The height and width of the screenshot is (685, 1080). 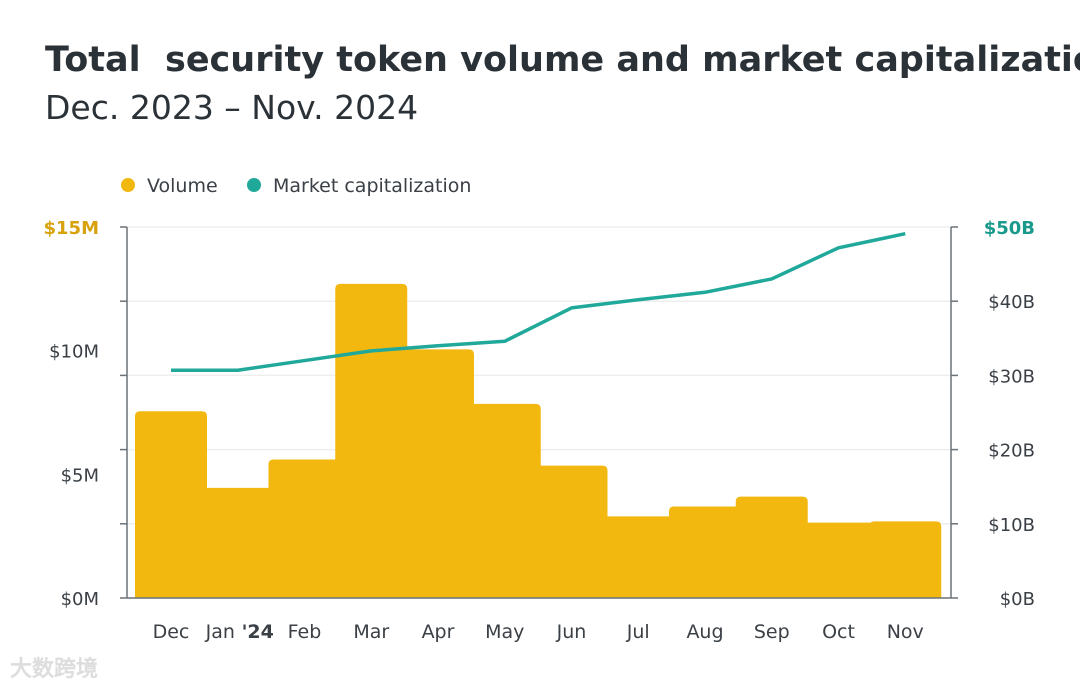 I want to click on watermark: 大数跨境, so click(x=54, y=669).